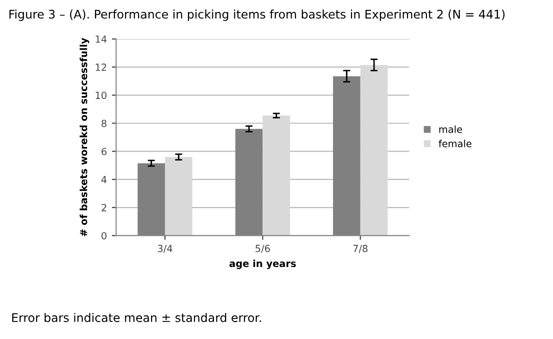  Describe the element at coordinates (104, 180) in the screenshot. I see `y-tick-label: 4` at that location.